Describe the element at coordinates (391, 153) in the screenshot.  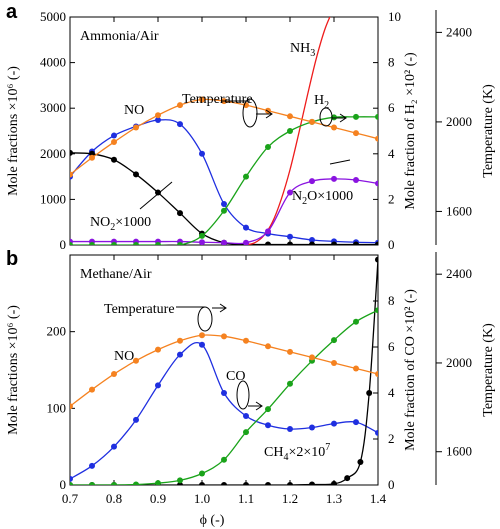
I see `panel-a-right-tick-label: 4` at that location.